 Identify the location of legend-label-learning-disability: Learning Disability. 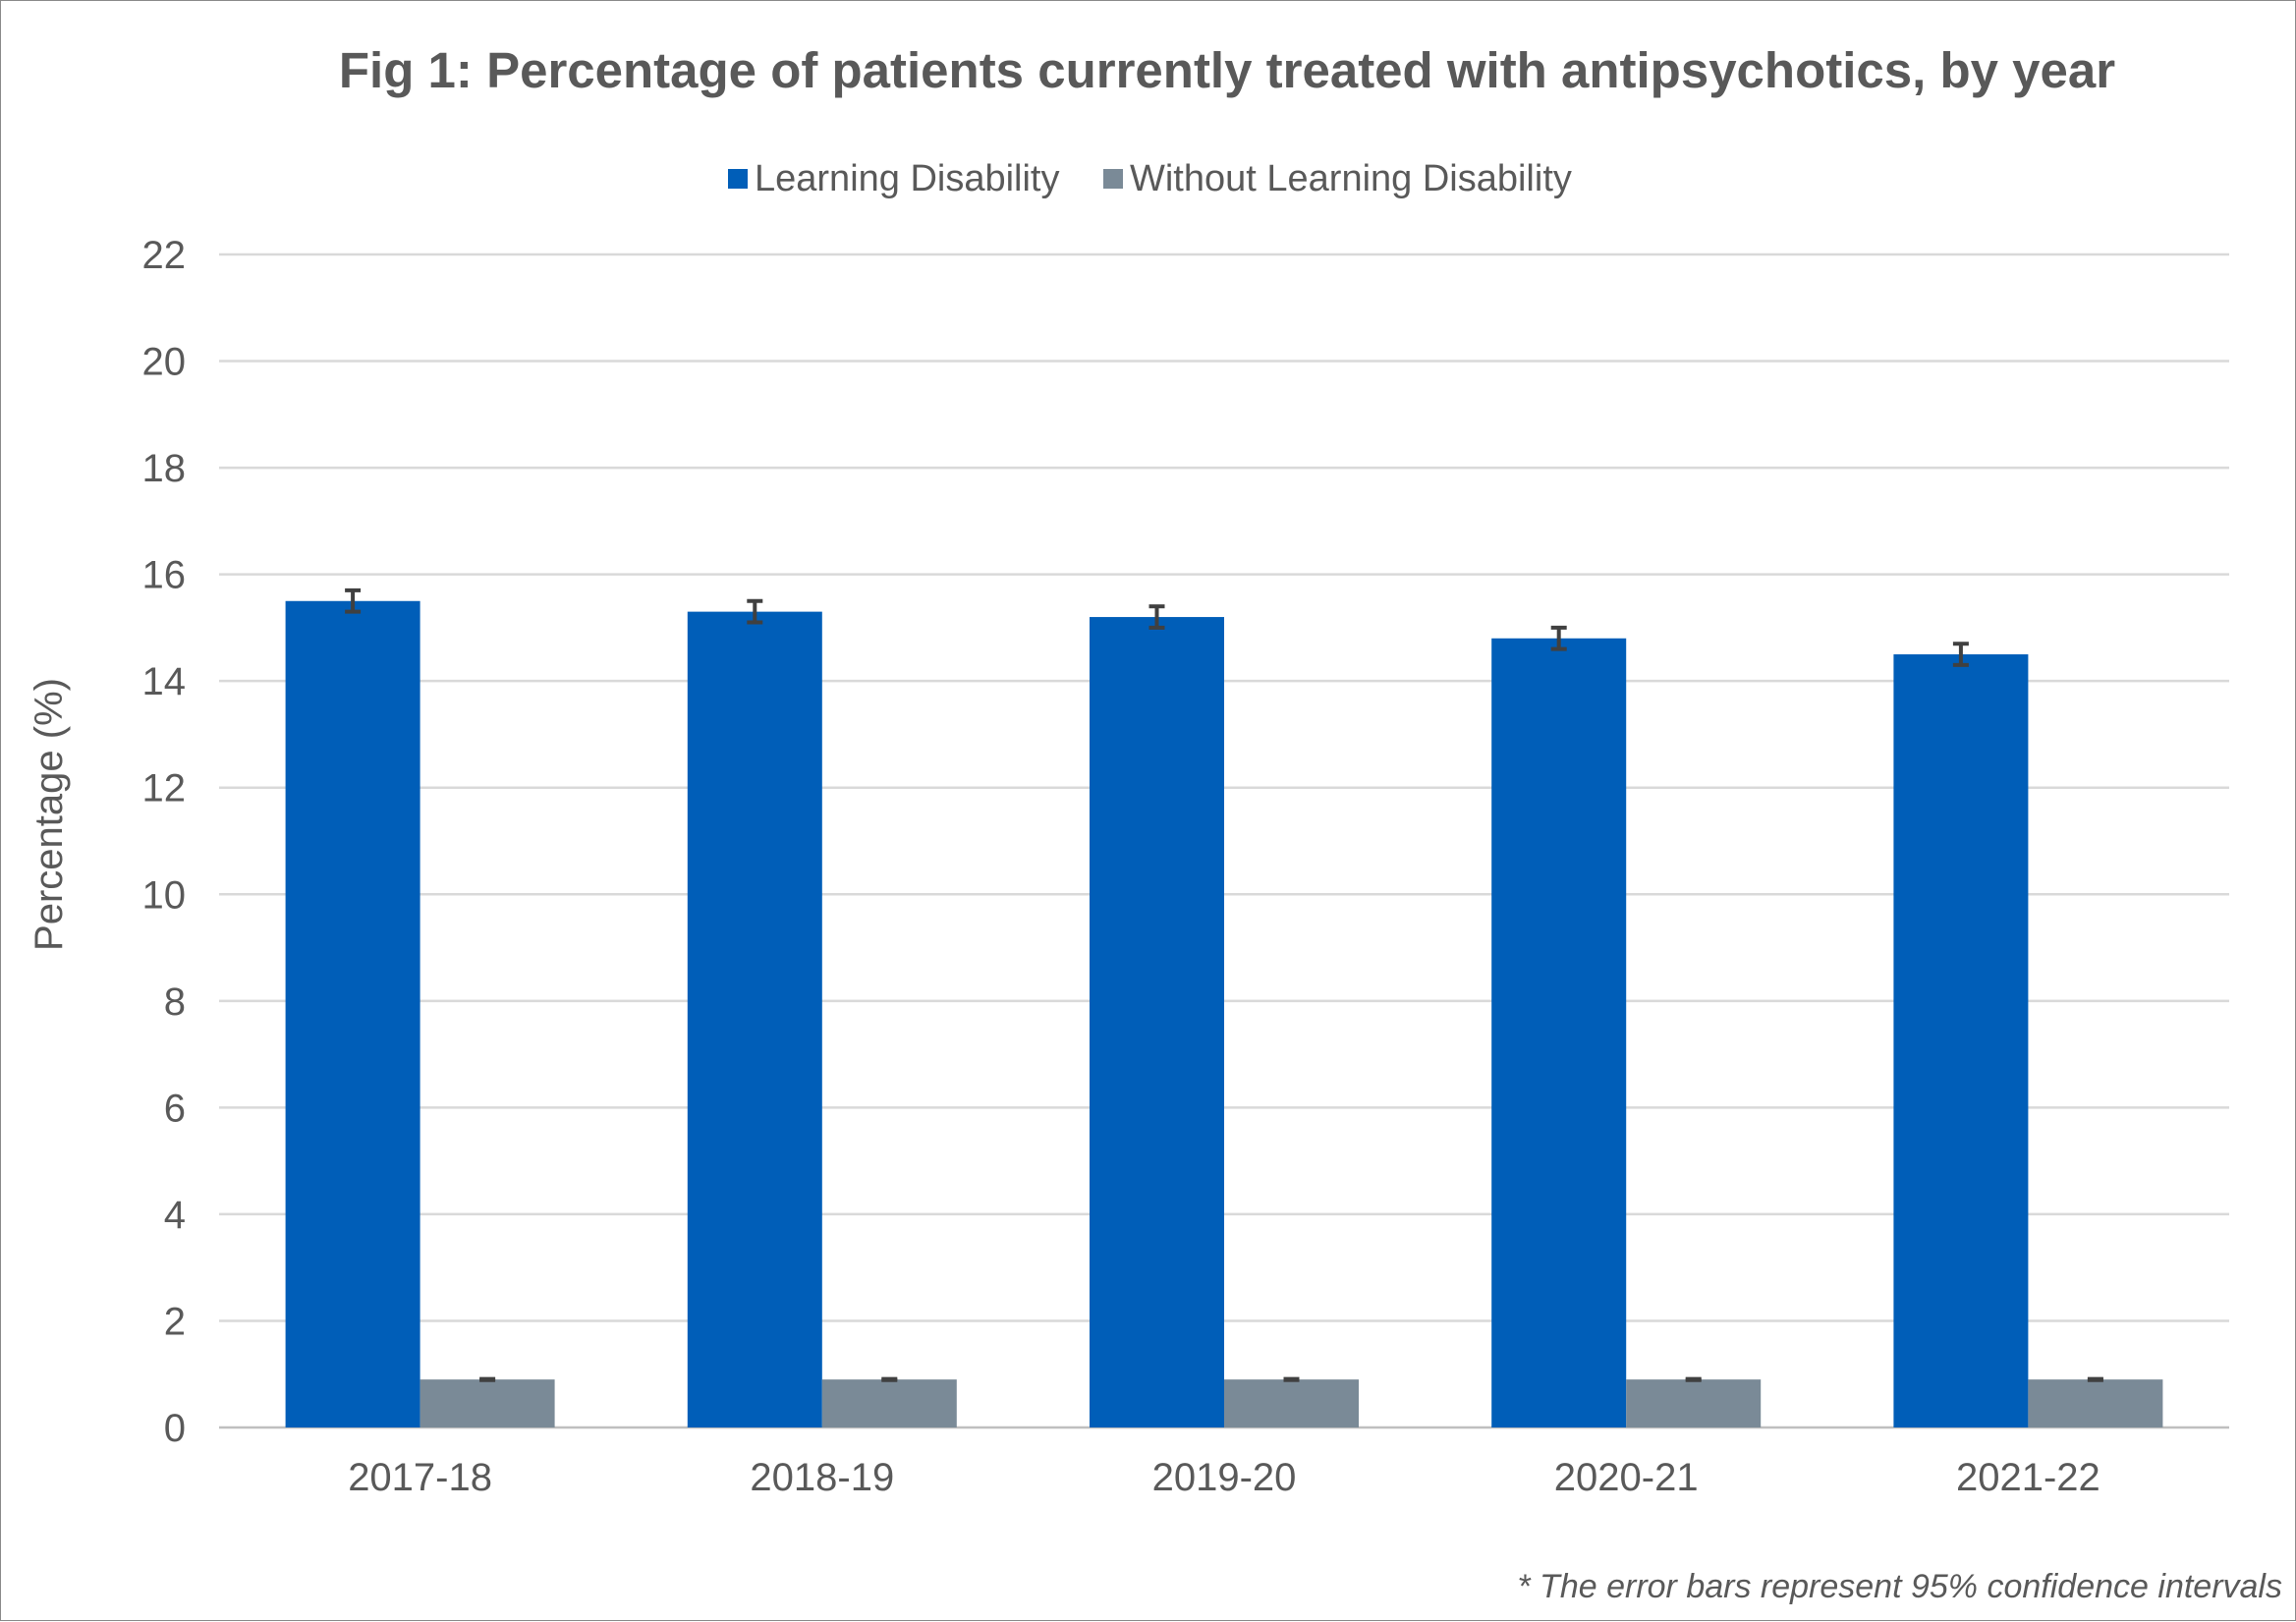
(907, 178).